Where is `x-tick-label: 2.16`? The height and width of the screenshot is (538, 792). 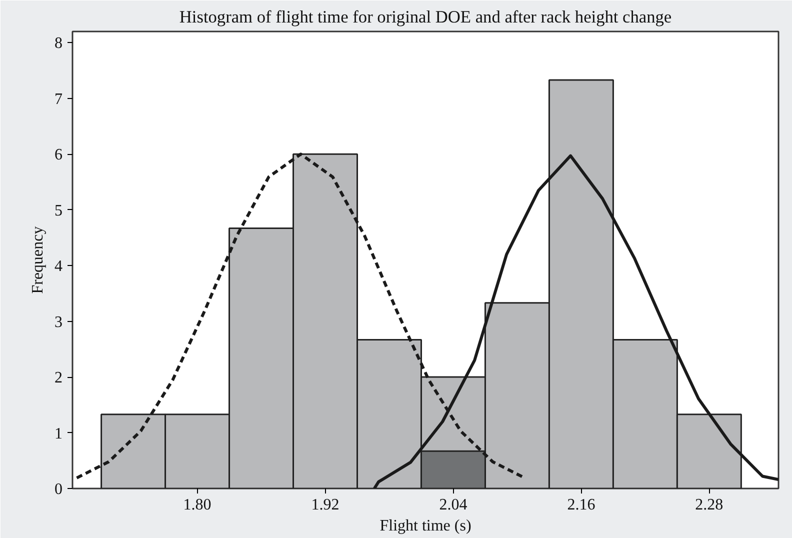 x-tick-label: 2.16 is located at coordinates (581, 505).